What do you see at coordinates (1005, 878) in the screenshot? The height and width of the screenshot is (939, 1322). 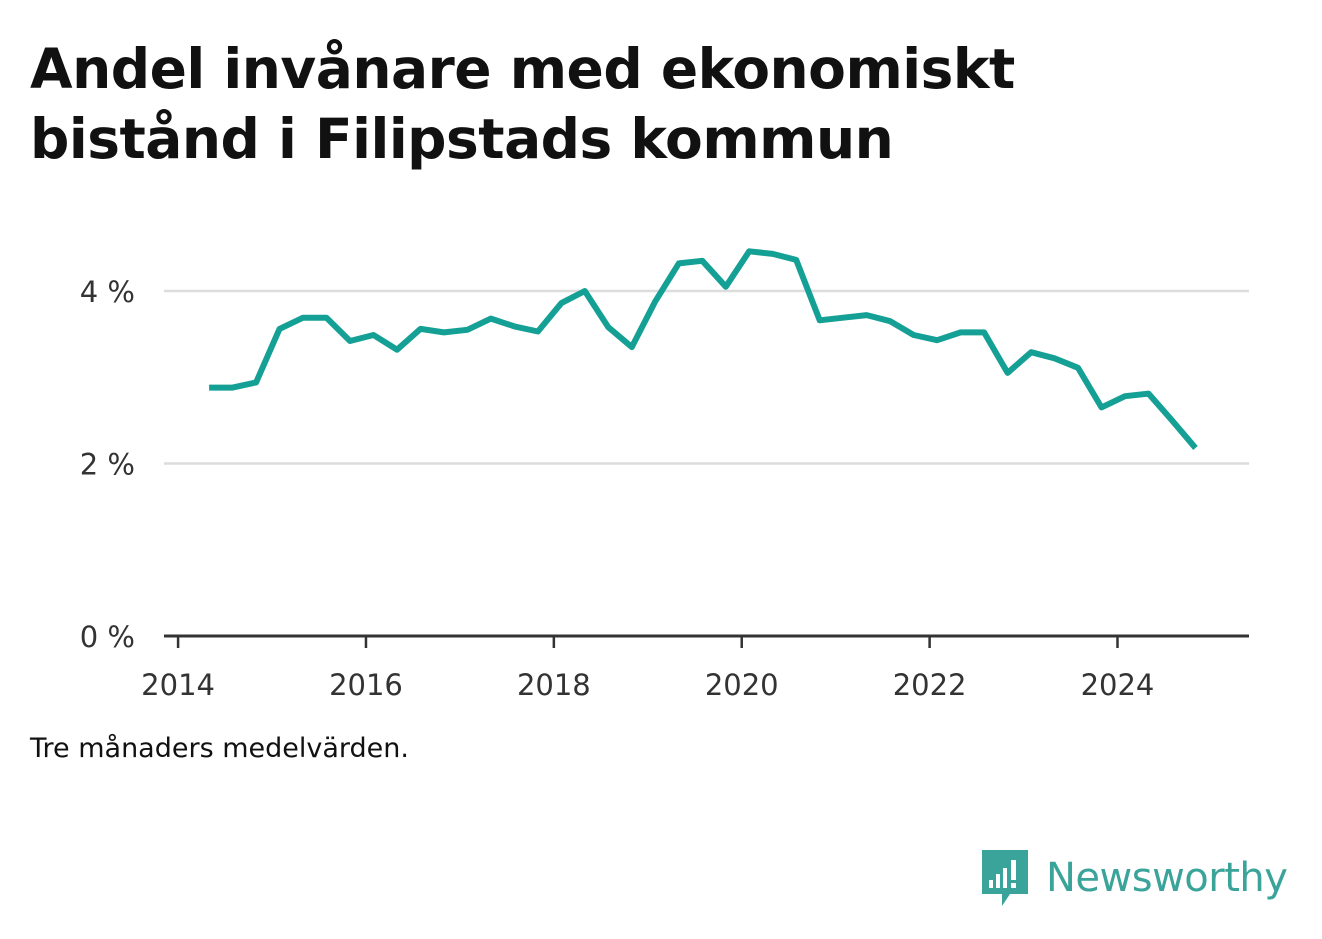 I see `newsworthy-logo-icon` at bounding box center [1005, 878].